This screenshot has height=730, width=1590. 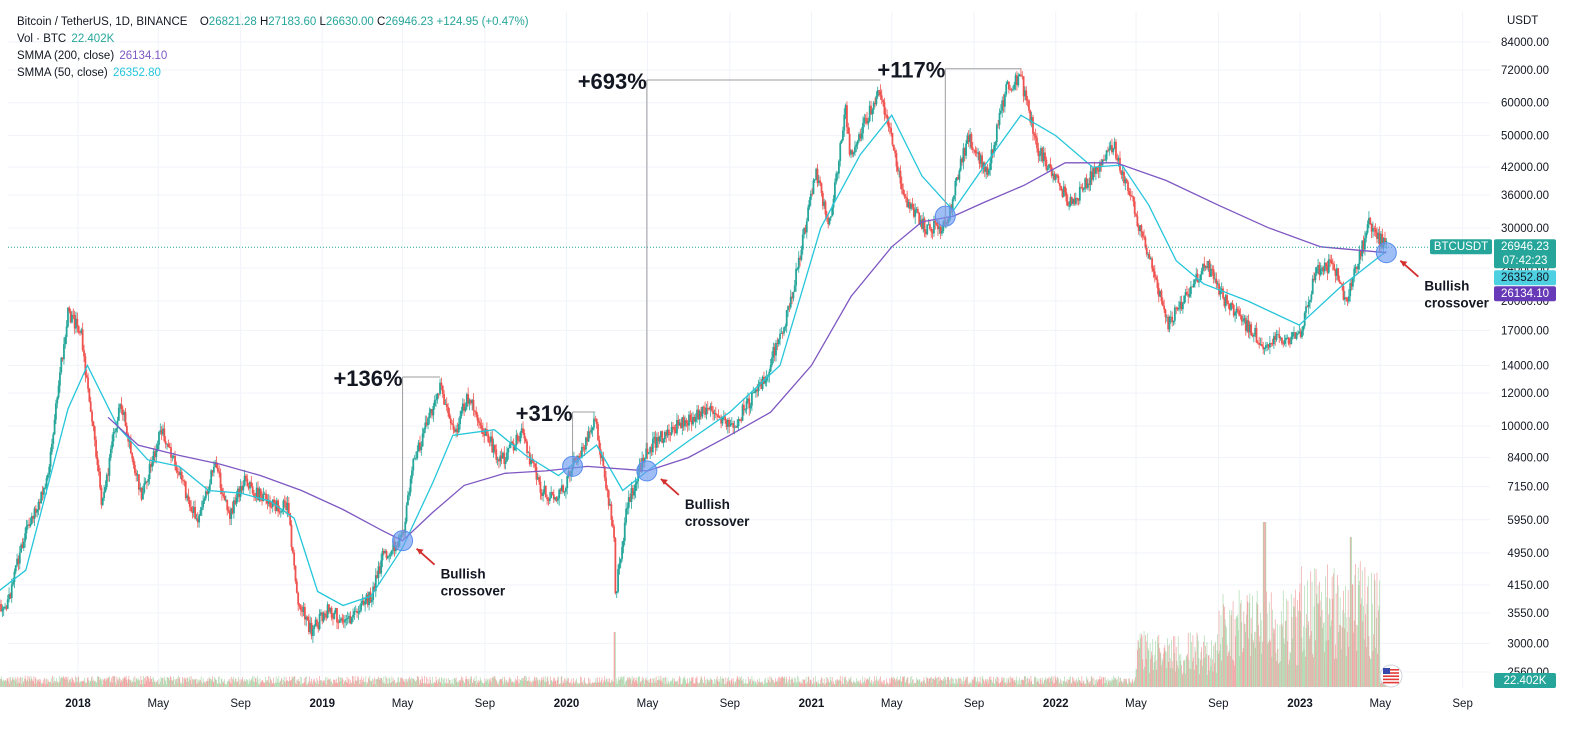 What do you see at coordinates (273, 73) in the screenshot?
I see `legend-smma50-row: SMMA (50, close) 26352.80` at bounding box center [273, 73].